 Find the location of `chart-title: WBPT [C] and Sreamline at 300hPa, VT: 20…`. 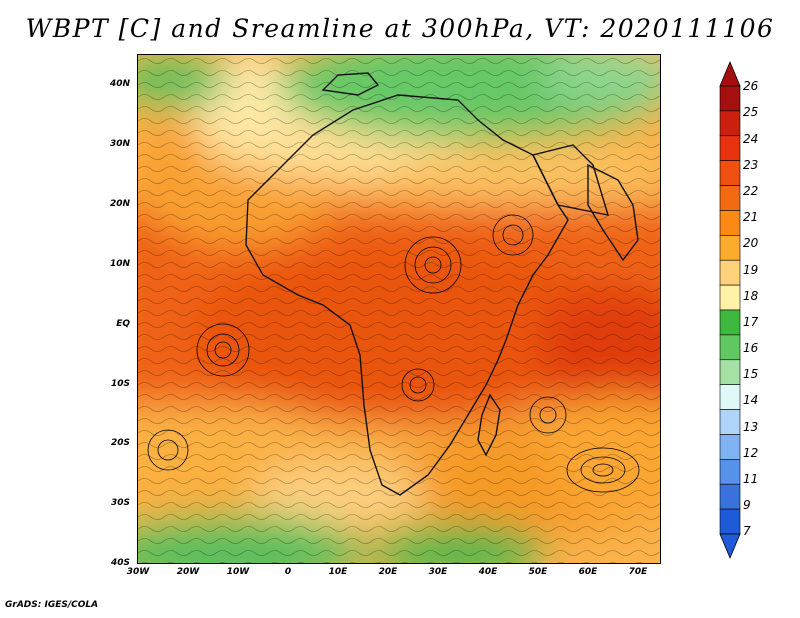

chart-title: WBPT [C] and Sreamline at 300hPa, VT: 20… is located at coordinates (400, 28).